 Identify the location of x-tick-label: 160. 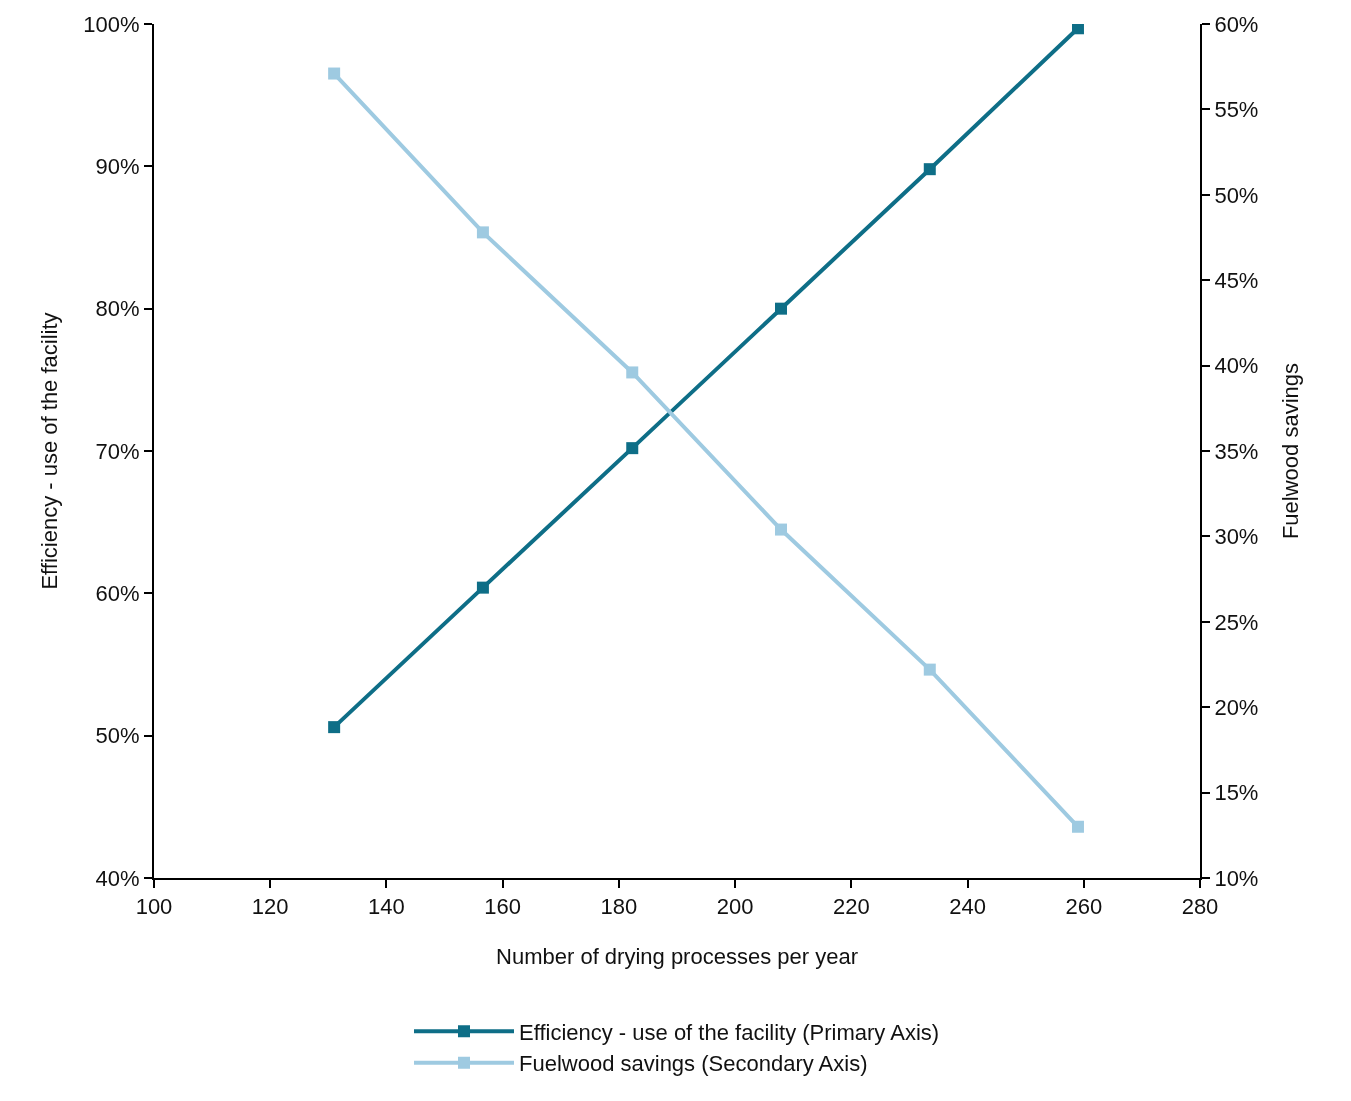
(503, 907).